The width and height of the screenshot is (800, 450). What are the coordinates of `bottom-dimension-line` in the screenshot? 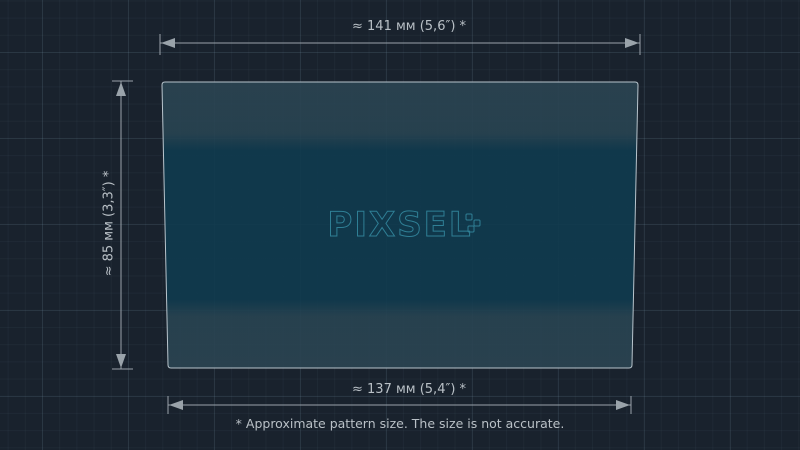 It's located at (399, 405).